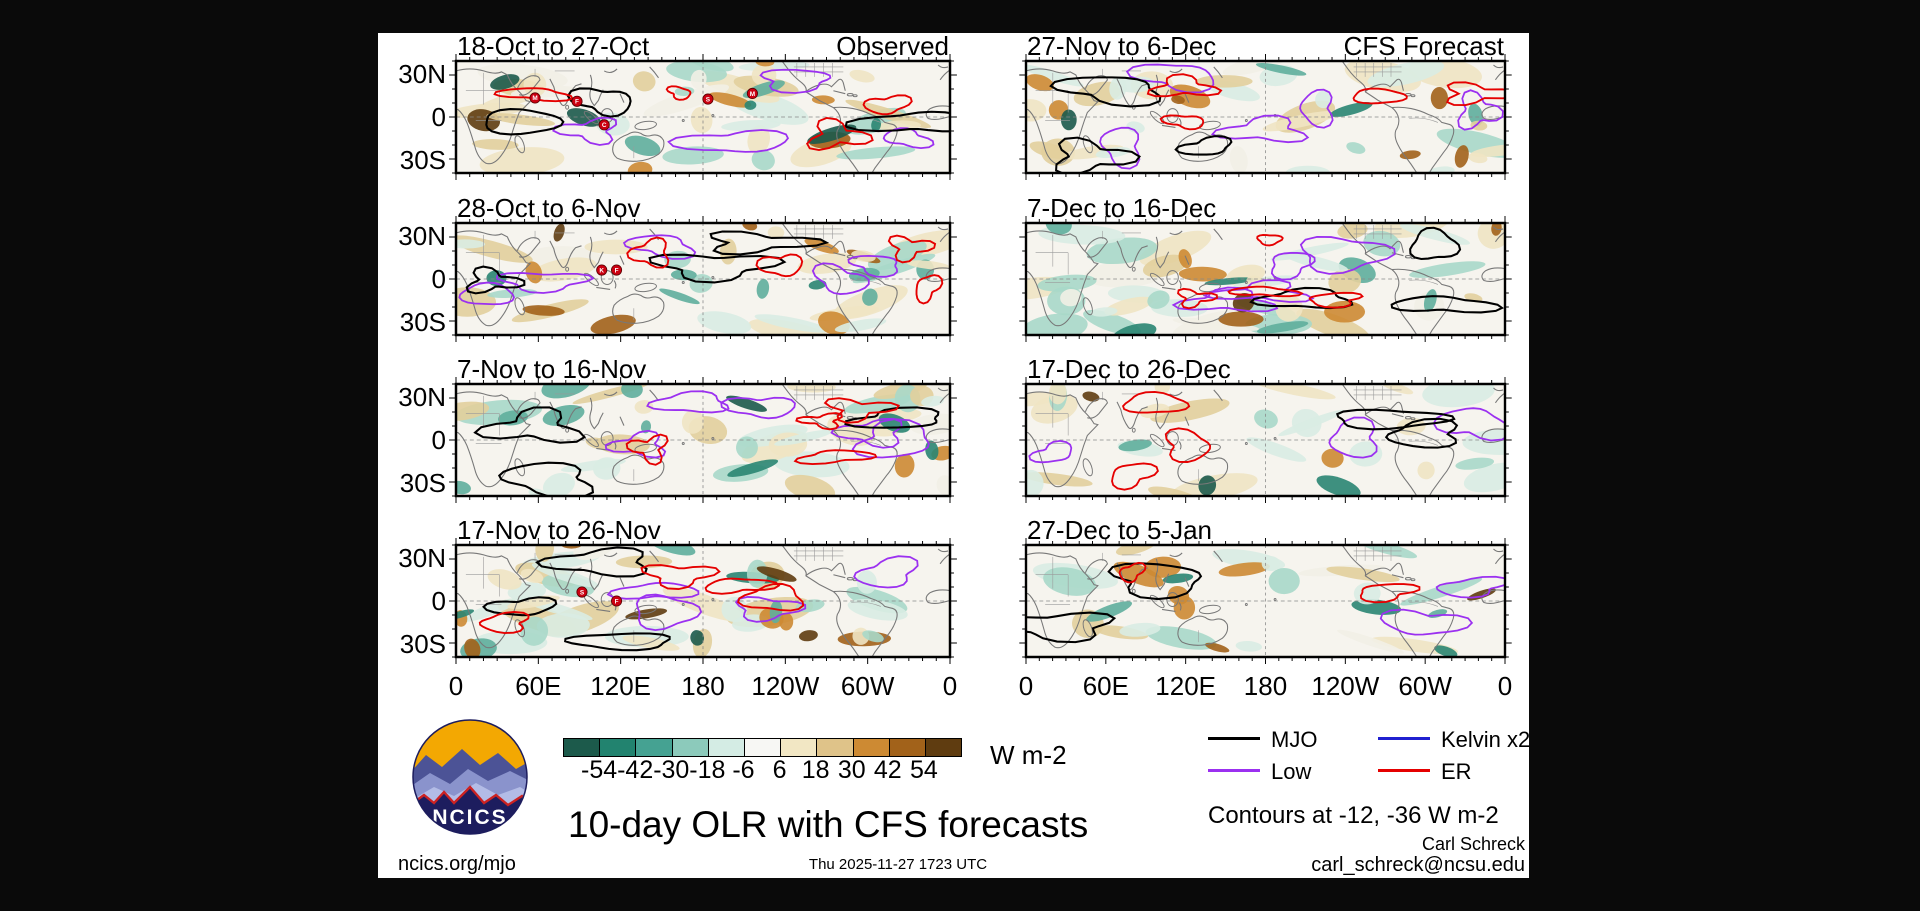 Image resolution: width=1920 pixels, height=911 pixels. I want to click on olr-anomaly-map: M F C S M, so click(703, 117).